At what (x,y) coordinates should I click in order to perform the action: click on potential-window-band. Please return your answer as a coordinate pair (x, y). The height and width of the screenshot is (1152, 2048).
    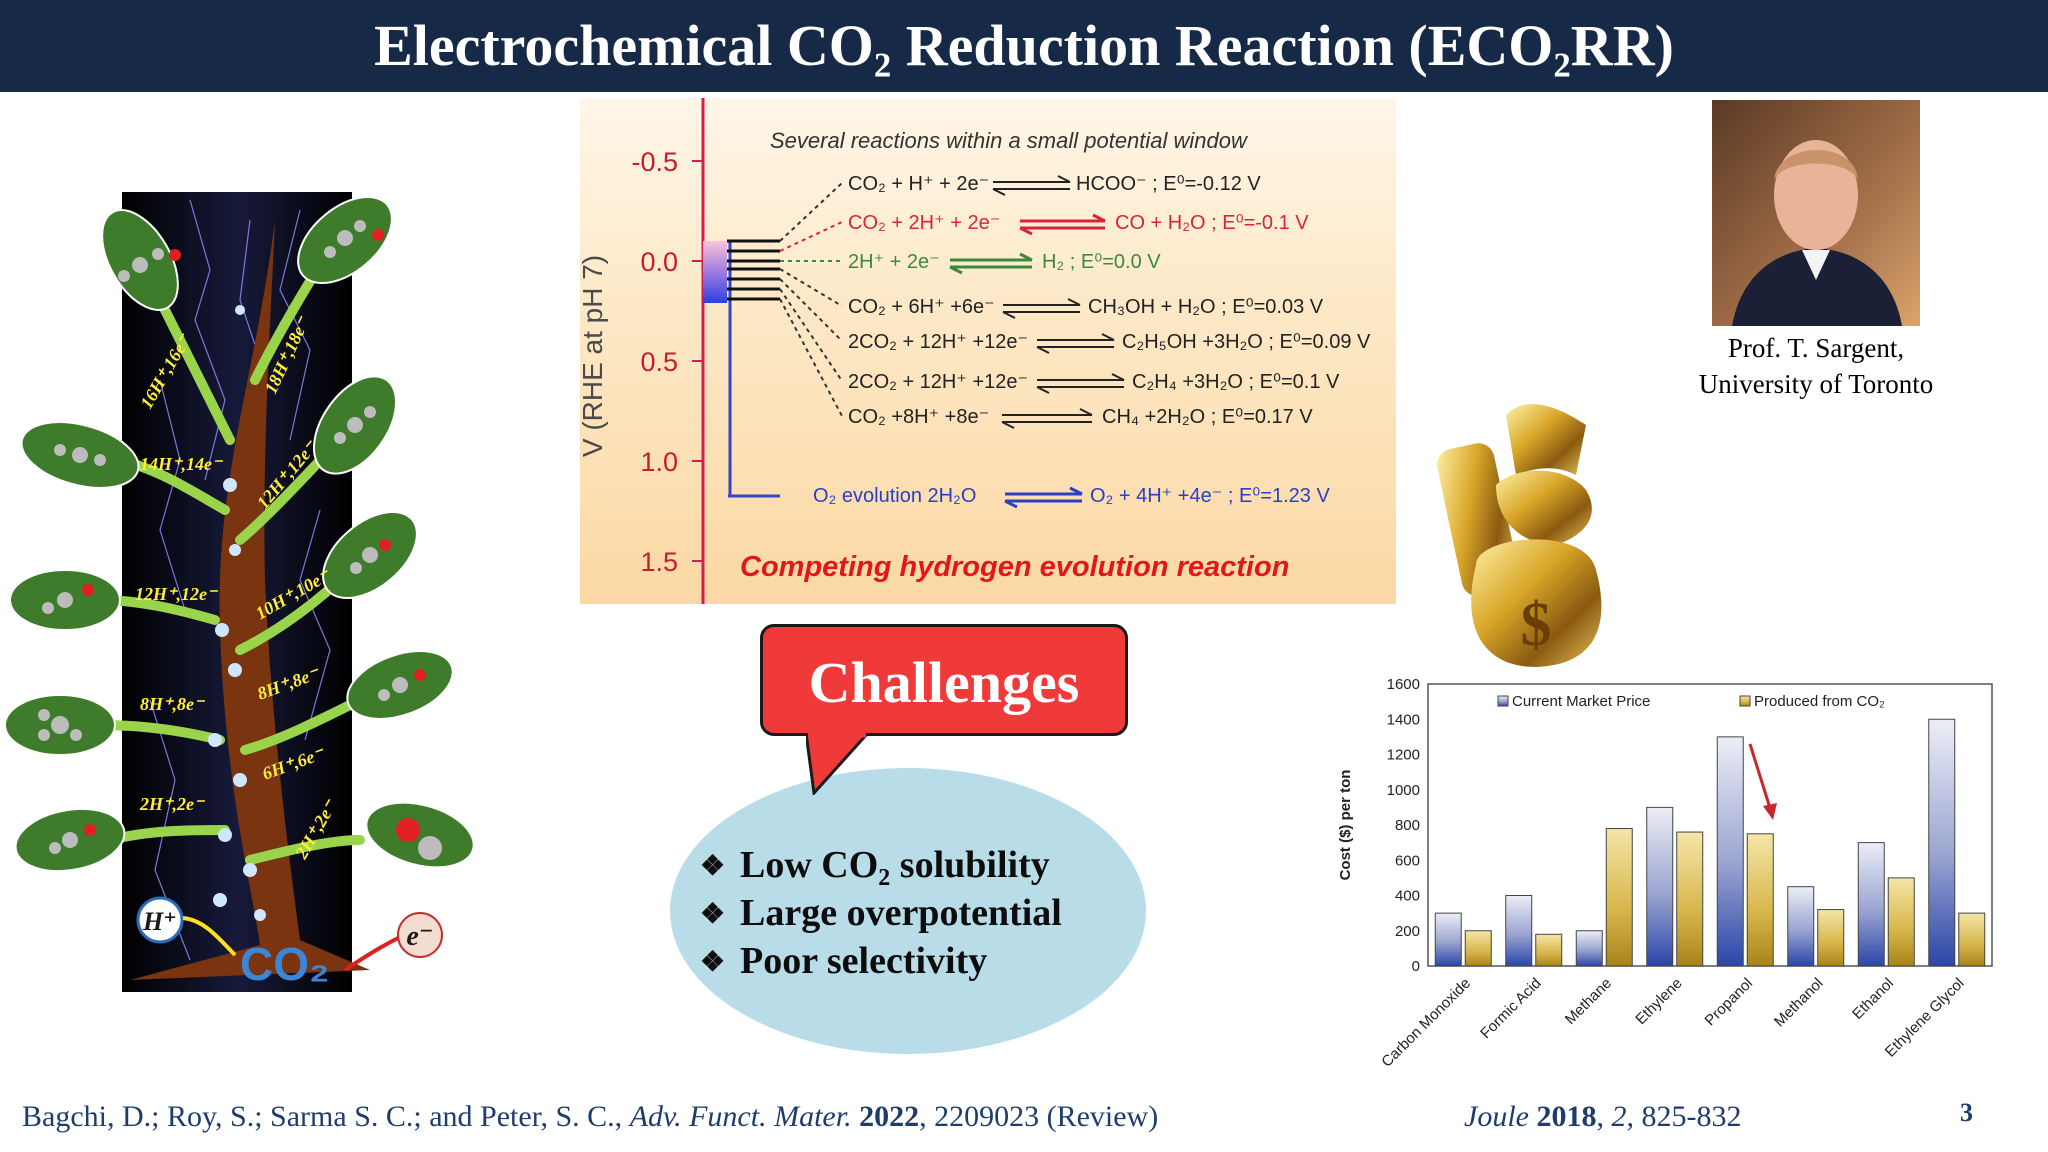
    Looking at the image, I should click on (715, 272).